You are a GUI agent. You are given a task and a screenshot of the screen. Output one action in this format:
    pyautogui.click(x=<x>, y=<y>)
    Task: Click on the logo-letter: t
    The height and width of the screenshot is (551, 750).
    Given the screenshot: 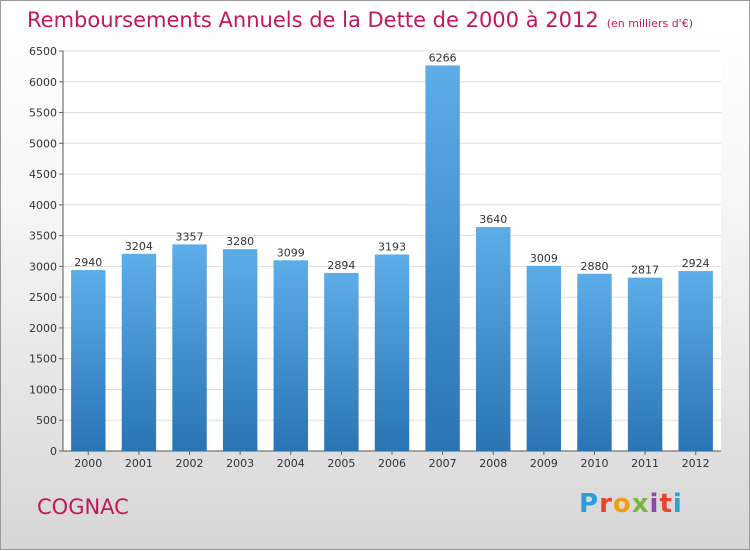 What is the action you would take?
    pyautogui.click(x=666, y=504)
    